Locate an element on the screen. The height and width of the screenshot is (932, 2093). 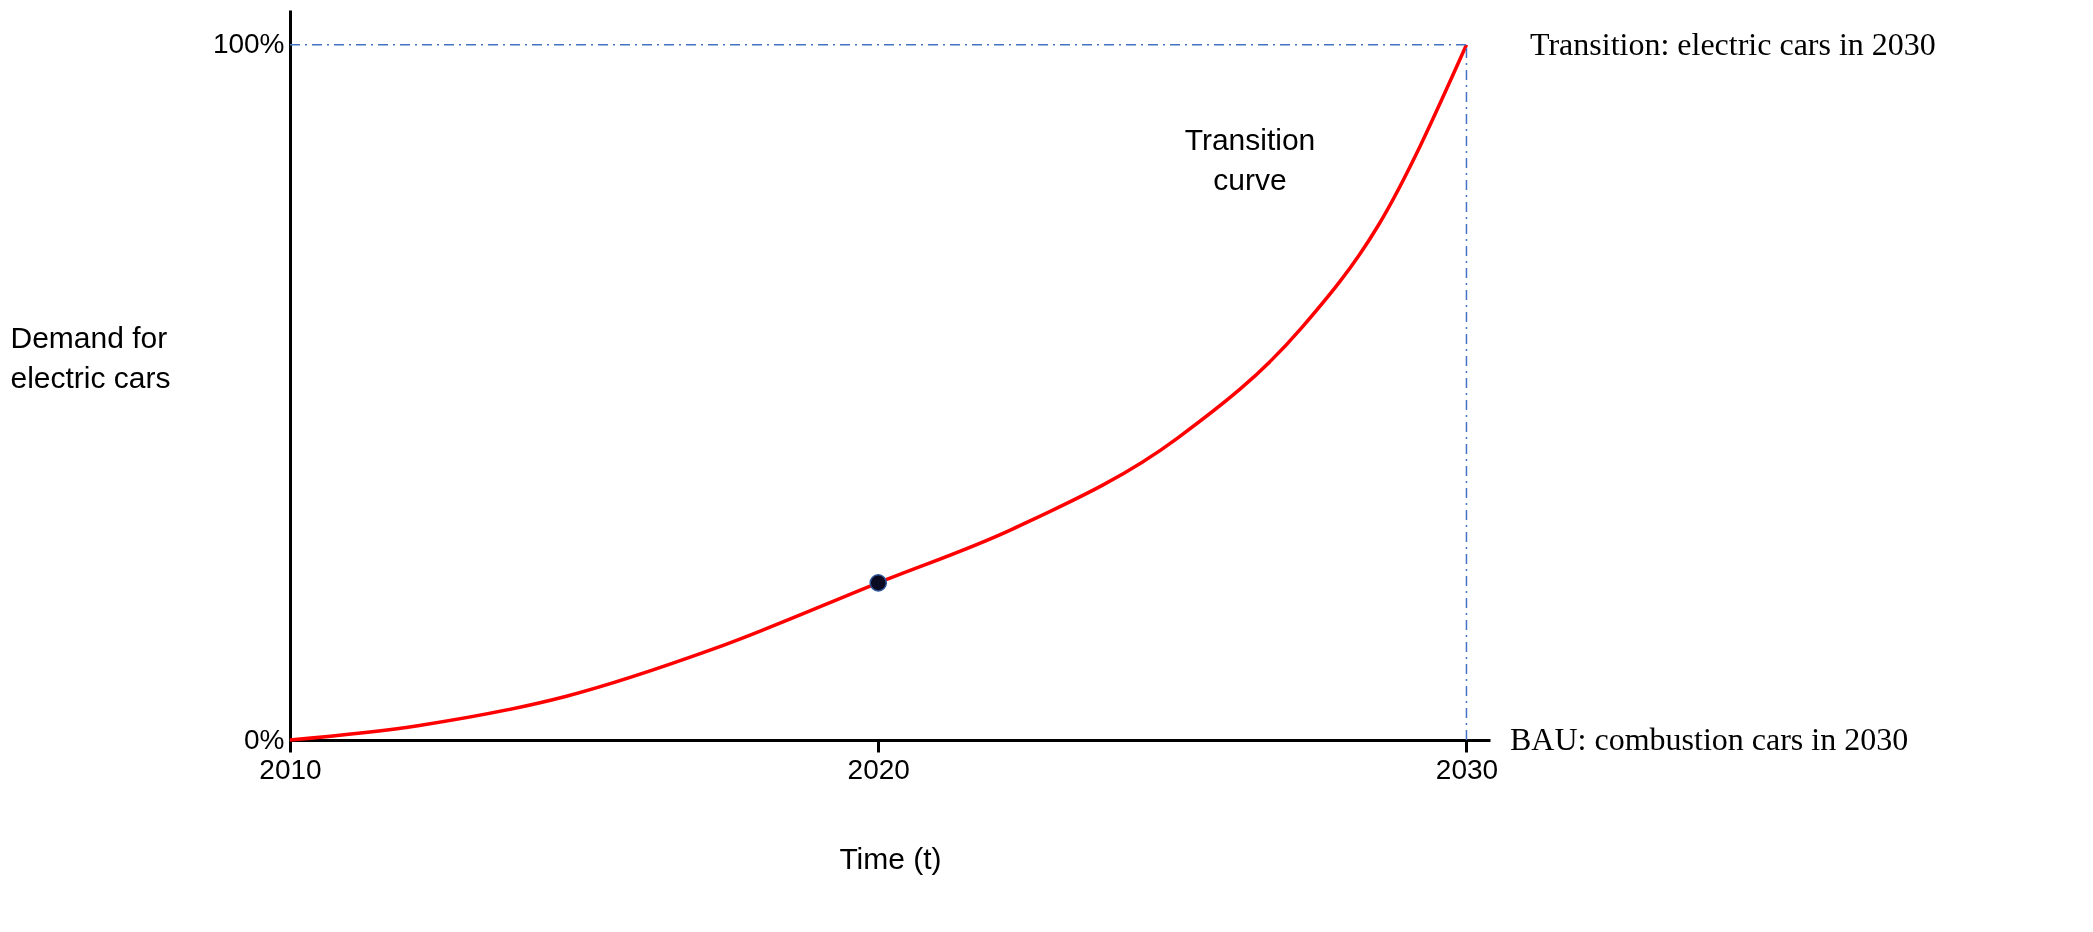
ref-line-label: Transition: electric cars in 2030 is located at coordinates (1733, 43).